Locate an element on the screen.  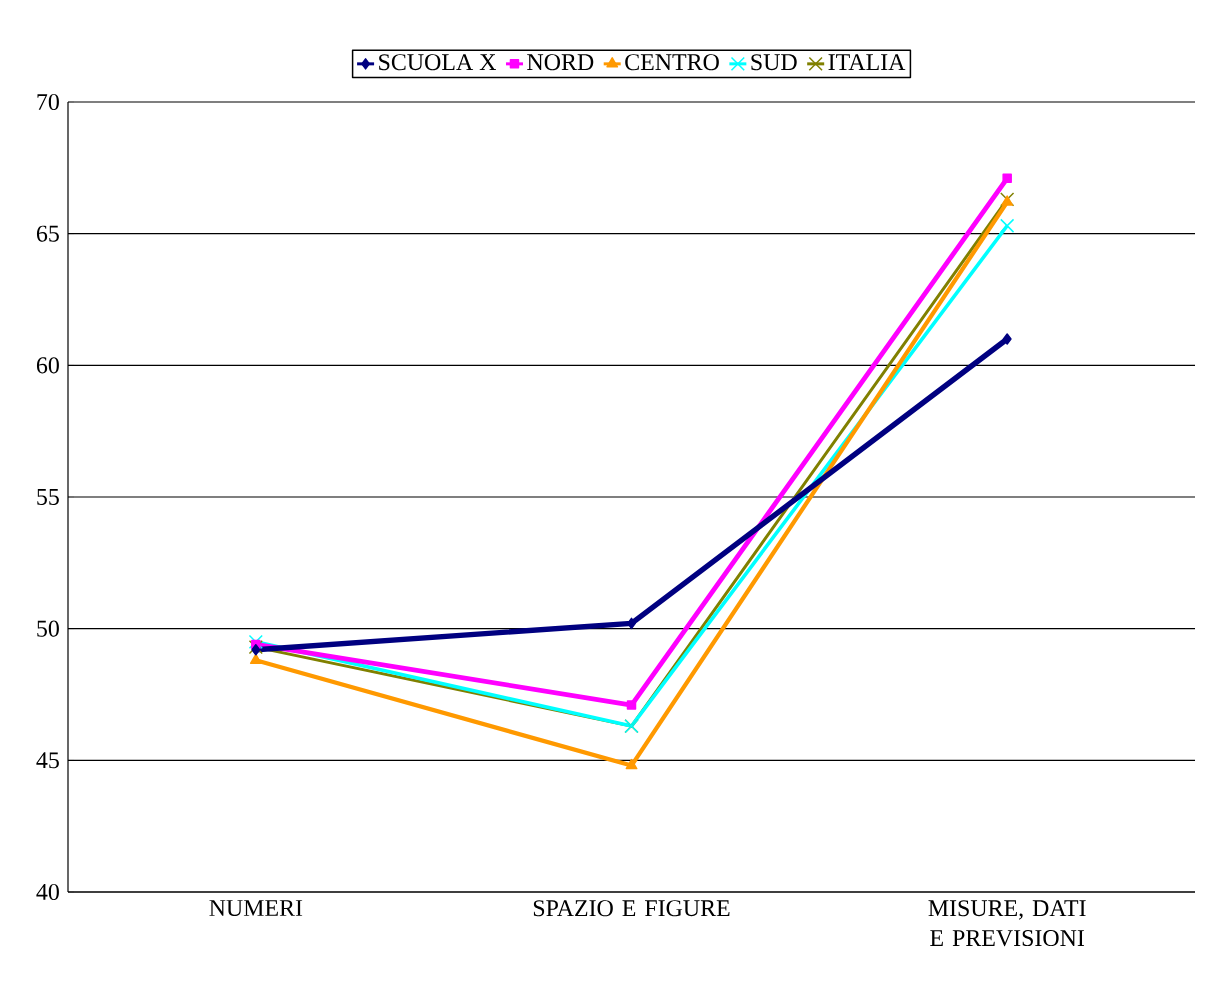
y-tick-label: 70 is located at coordinates (48, 102).